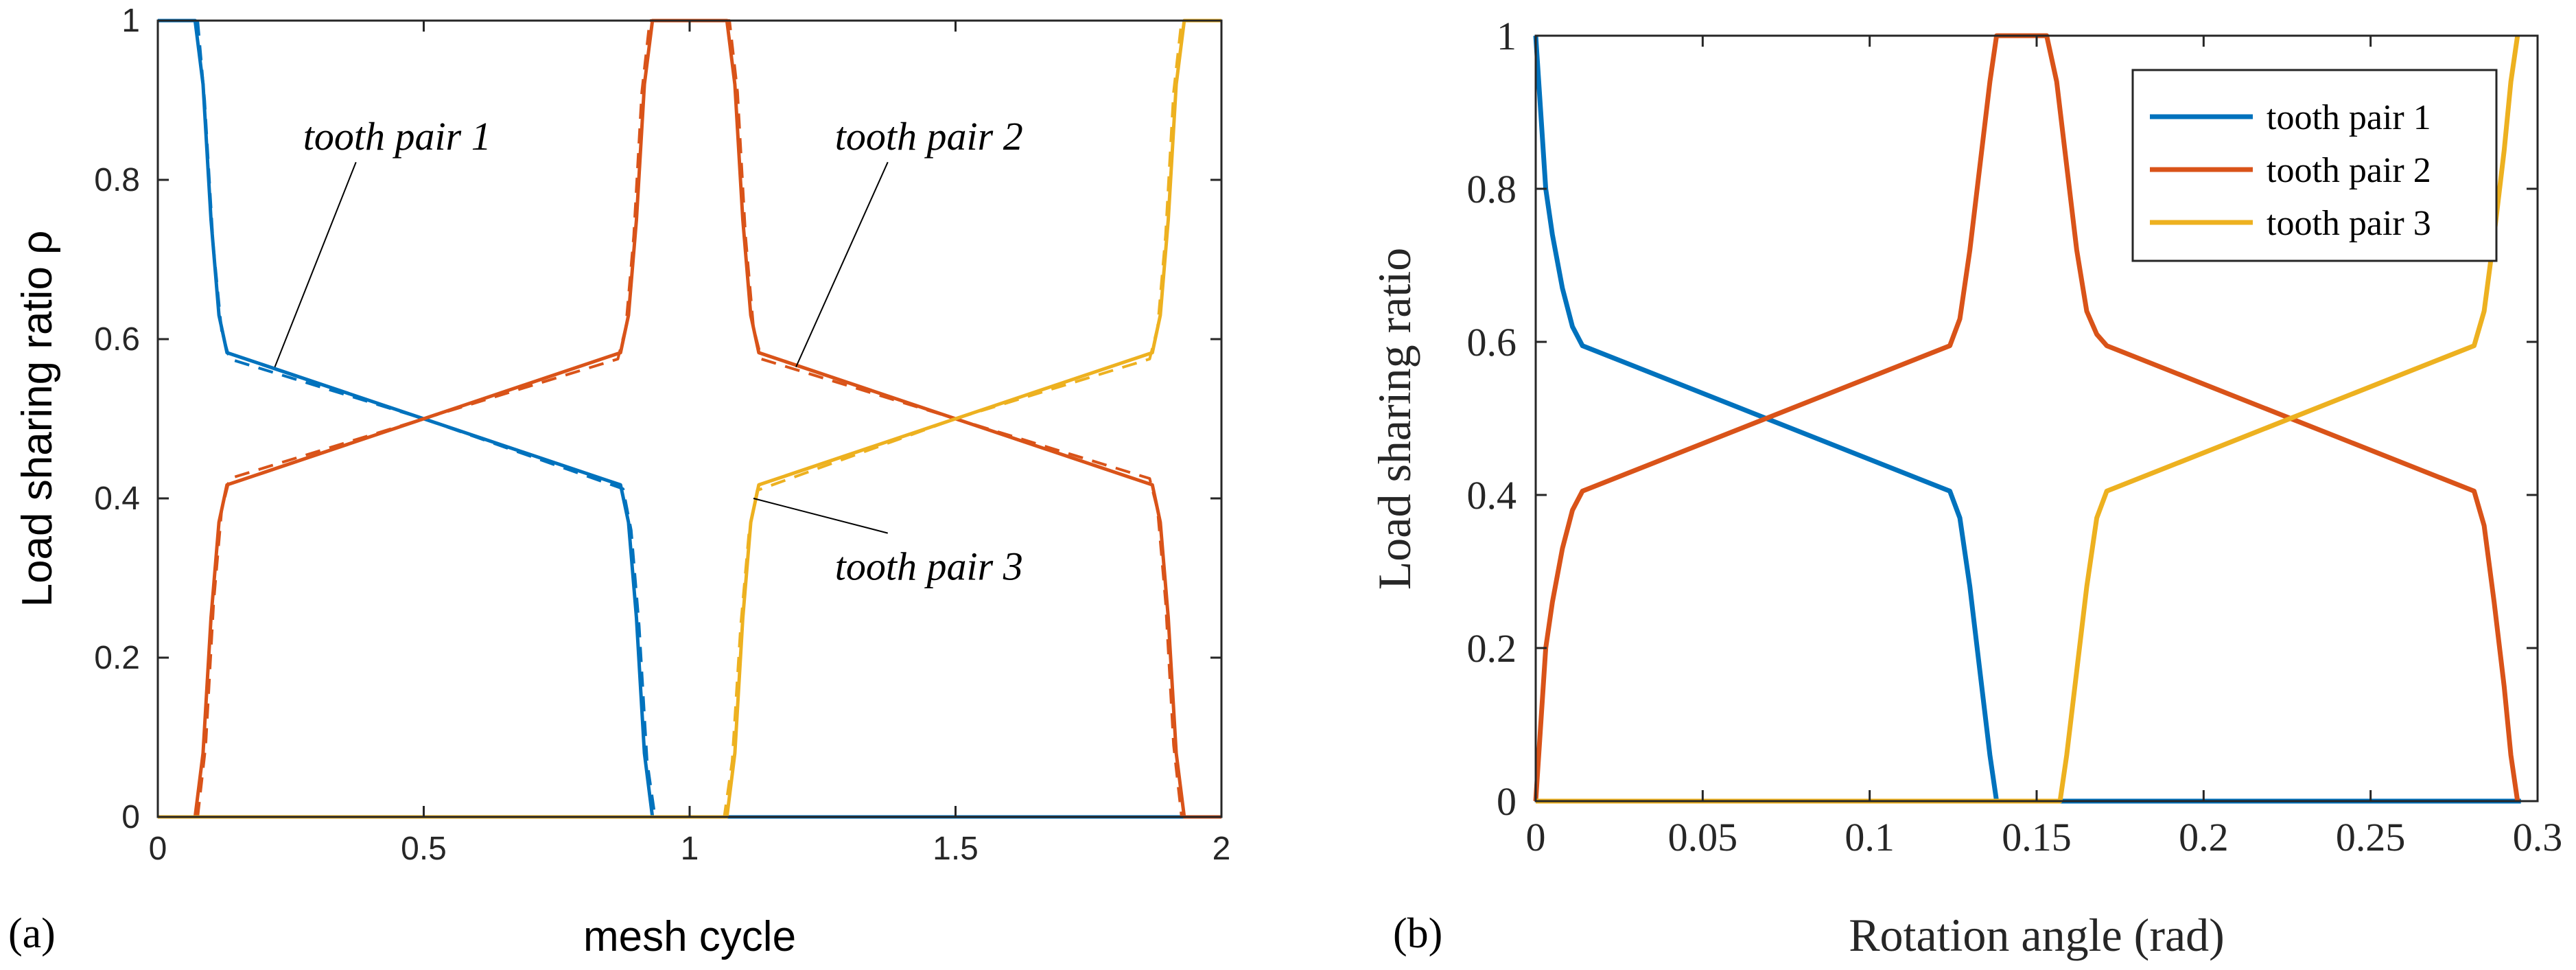  I want to click on panel-a-series-tooth-pair-3-dashed, so click(952, 419).